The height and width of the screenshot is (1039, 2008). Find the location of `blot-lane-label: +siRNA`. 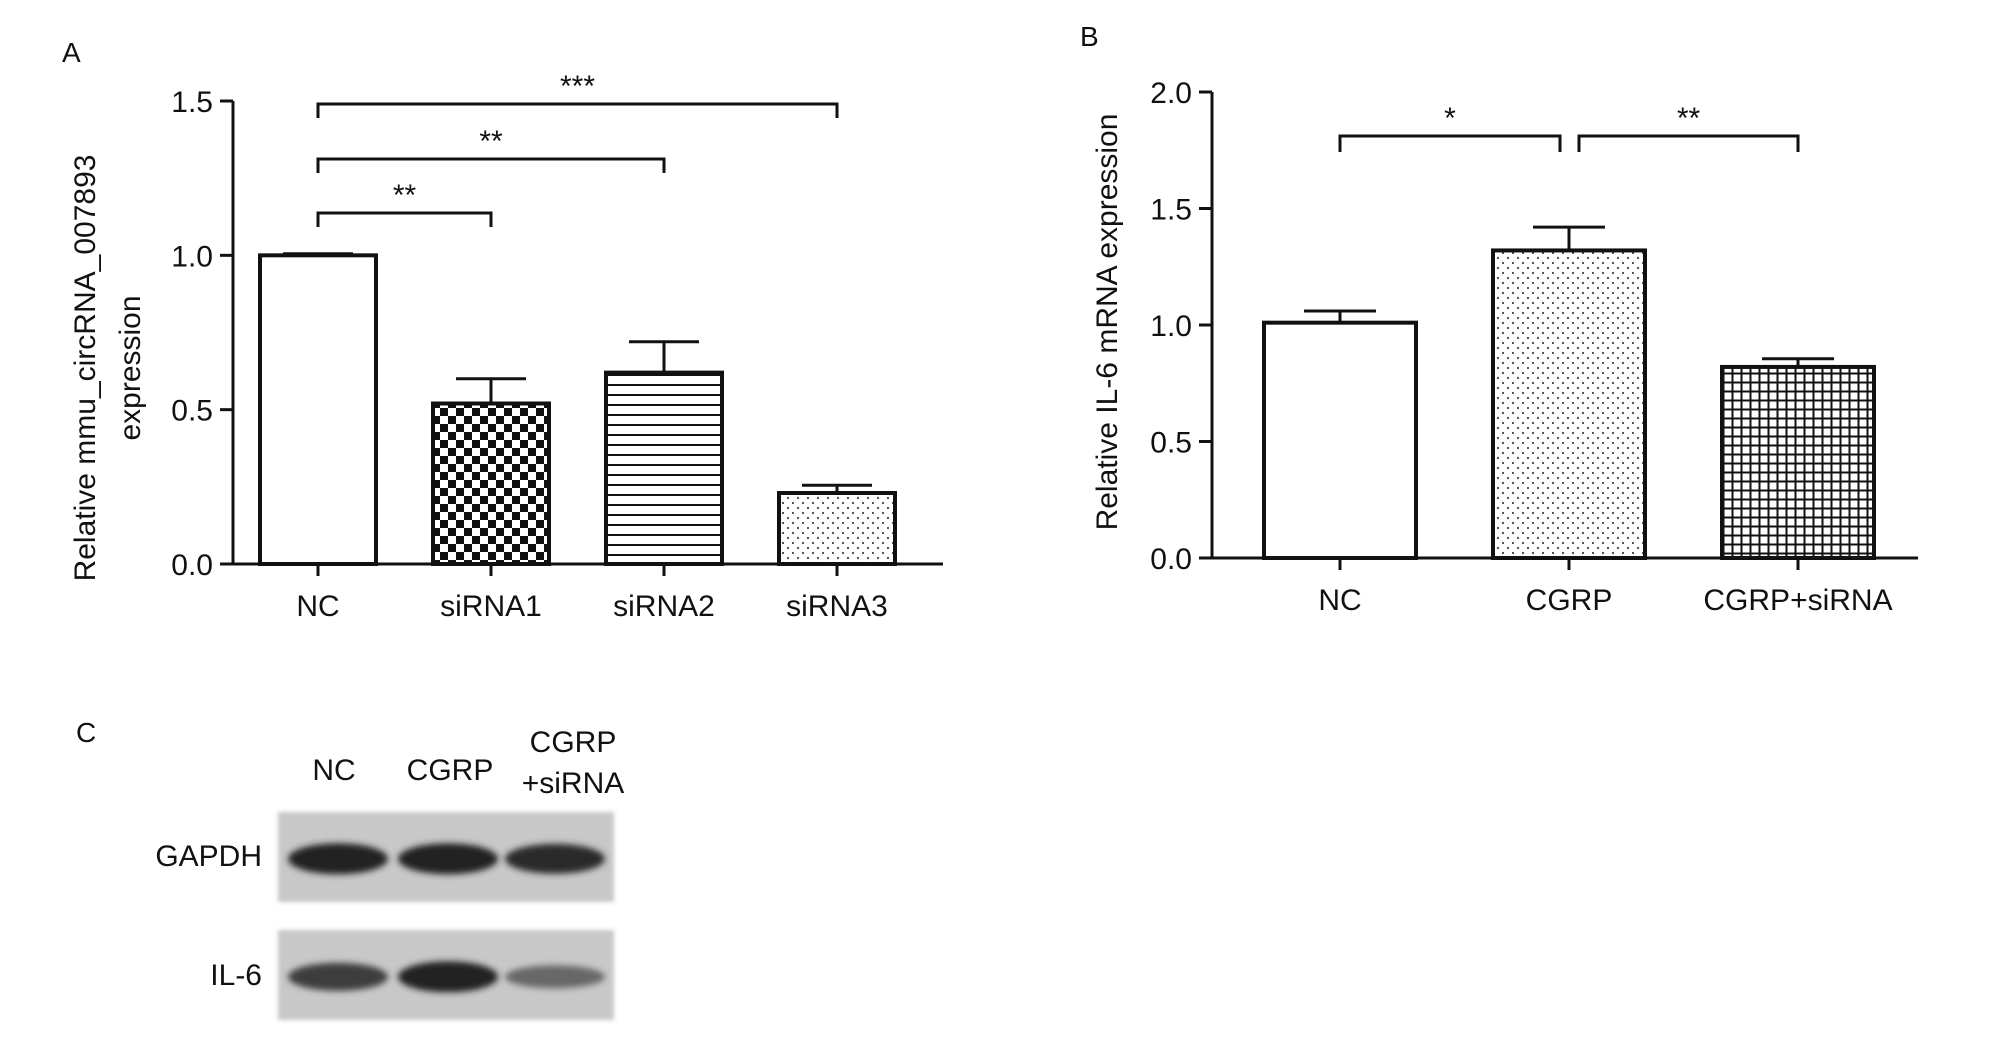

blot-lane-label: +siRNA is located at coordinates (573, 783).